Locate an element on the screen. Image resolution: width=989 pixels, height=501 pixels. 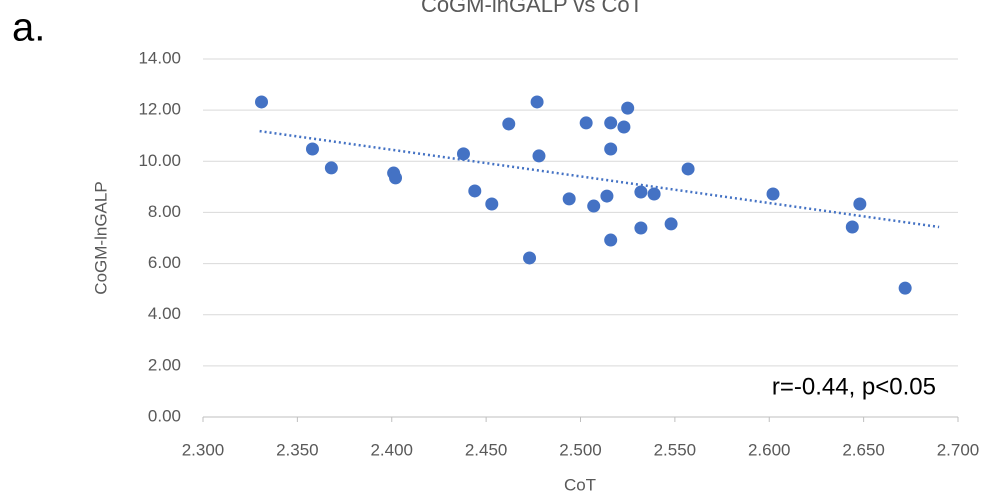
x-tick-label: 2.350 is located at coordinates (297, 449).